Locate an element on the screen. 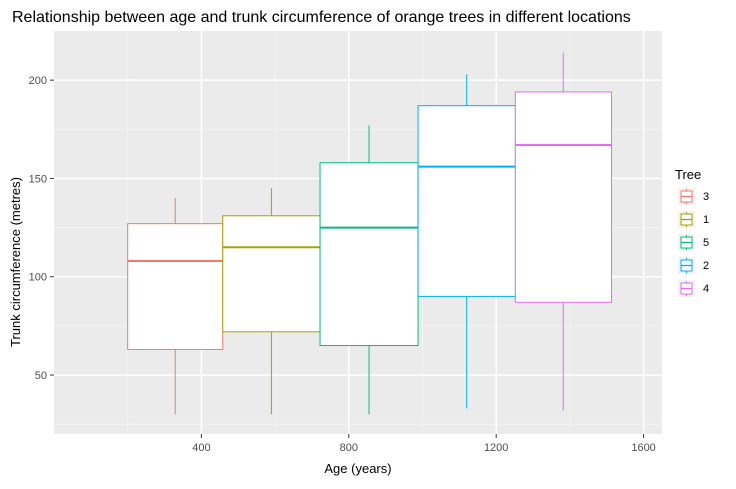 This screenshot has width=736, height=489. x-axis: 400 800 1200 1600 is located at coordinates (424, 444).